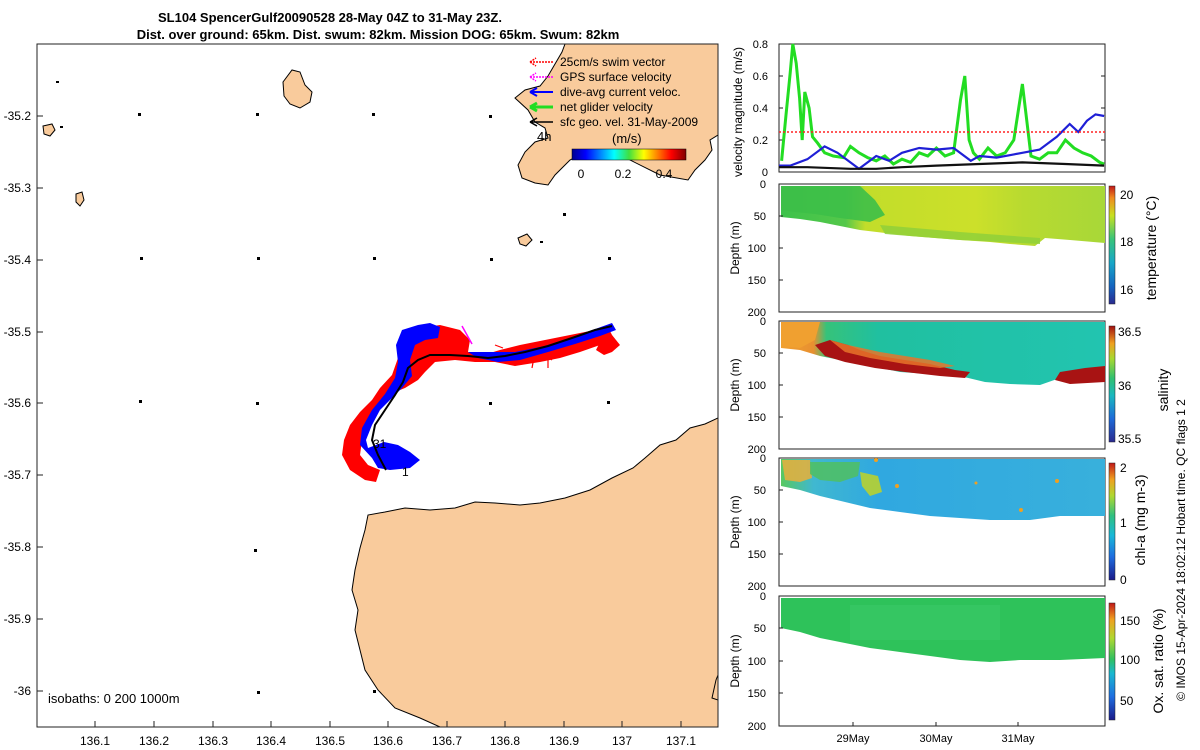 The height and width of the screenshot is (750, 1200). I want to click on map-y-tick: -35.6, so click(18, 403).